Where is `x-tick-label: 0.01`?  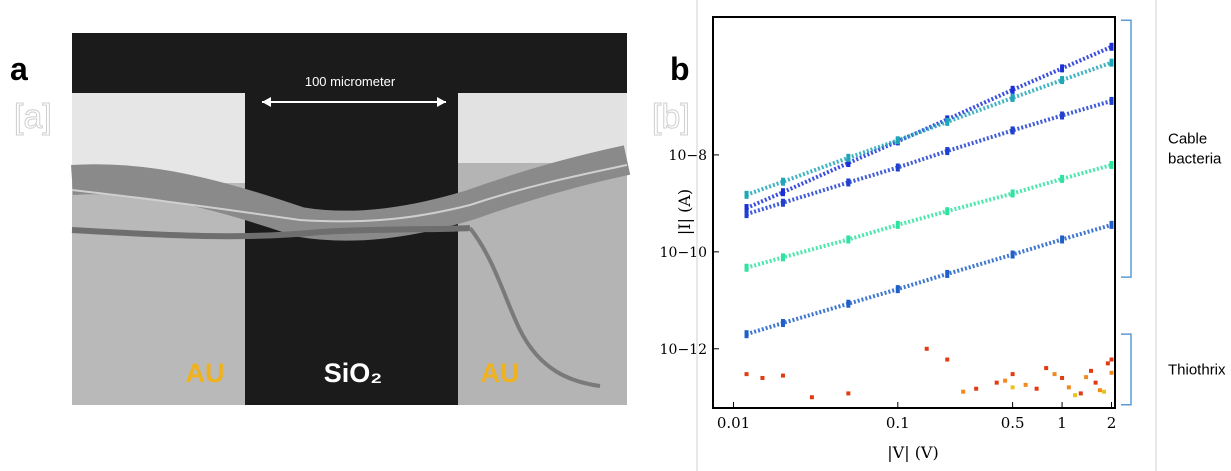 x-tick-label: 0.01 is located at coordinates (733, 423).